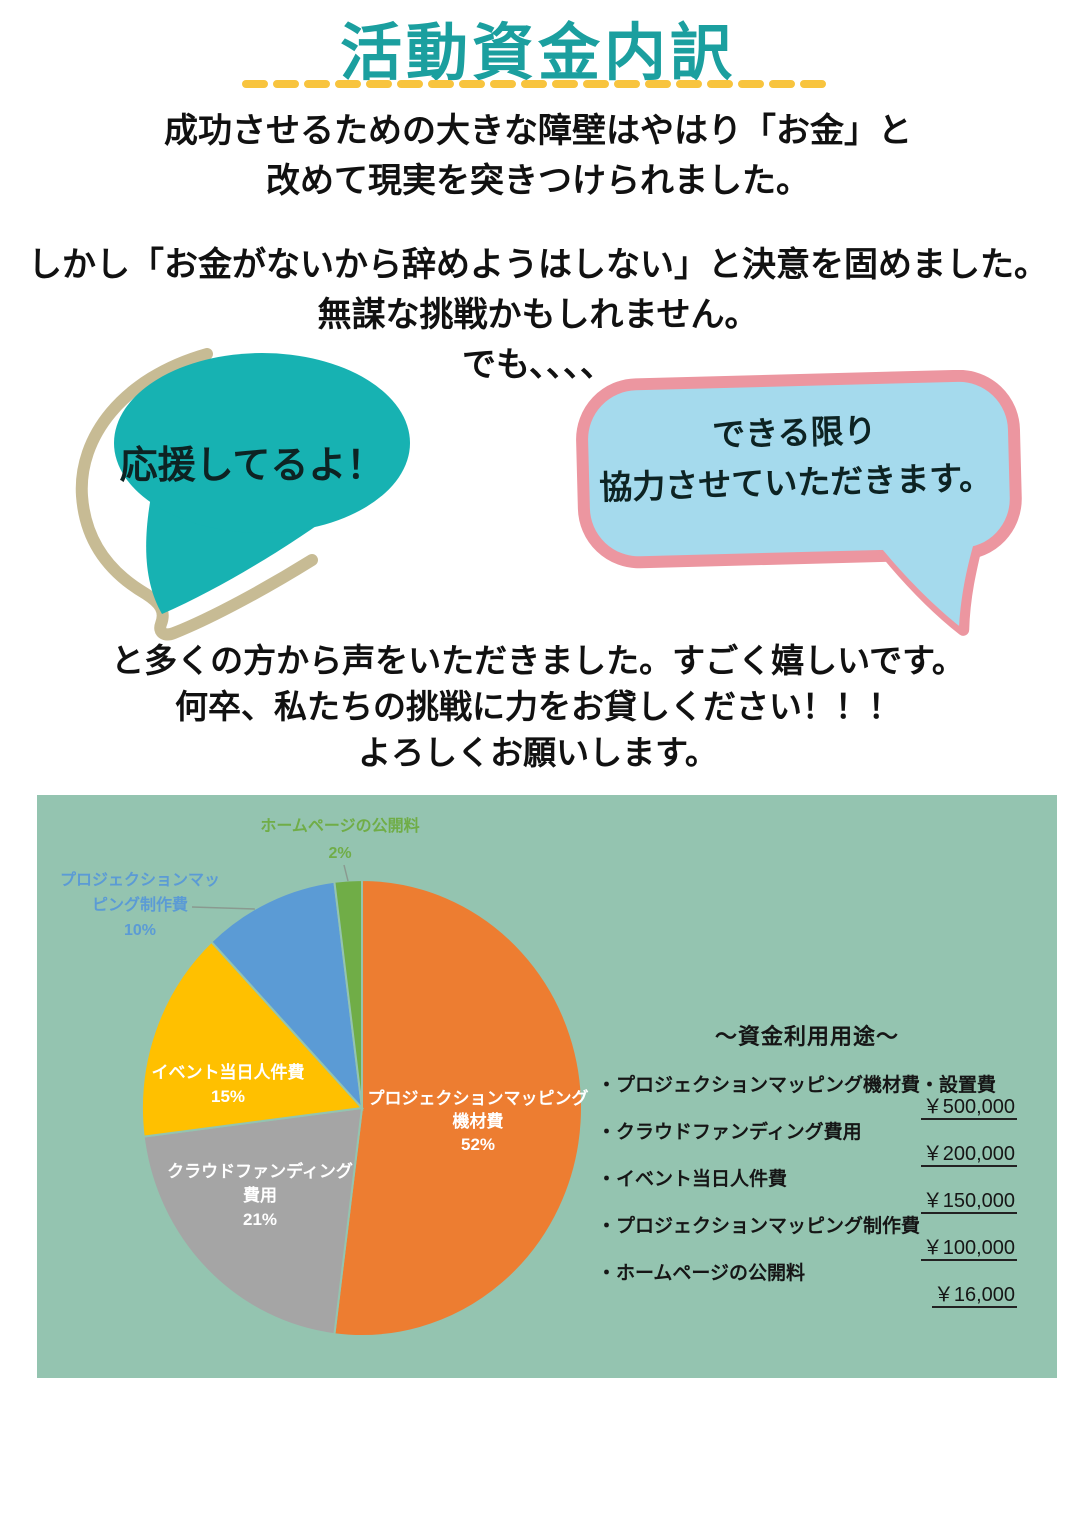 The height and width of the screenshot is (1522, 1076). I want to click on paragraph-resolve-line3: でも、、、、, so click(538, 365).